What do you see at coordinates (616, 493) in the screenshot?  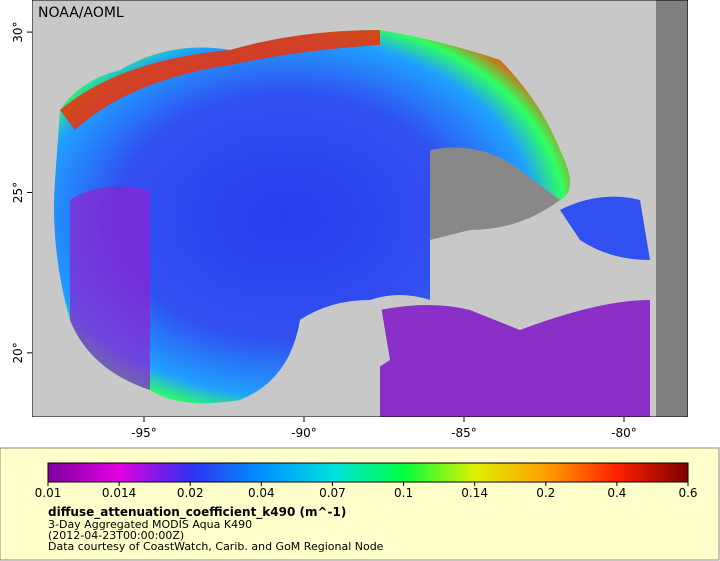 I see `colorbar-tick-label: 0.4` at bounding box center [616, 493].